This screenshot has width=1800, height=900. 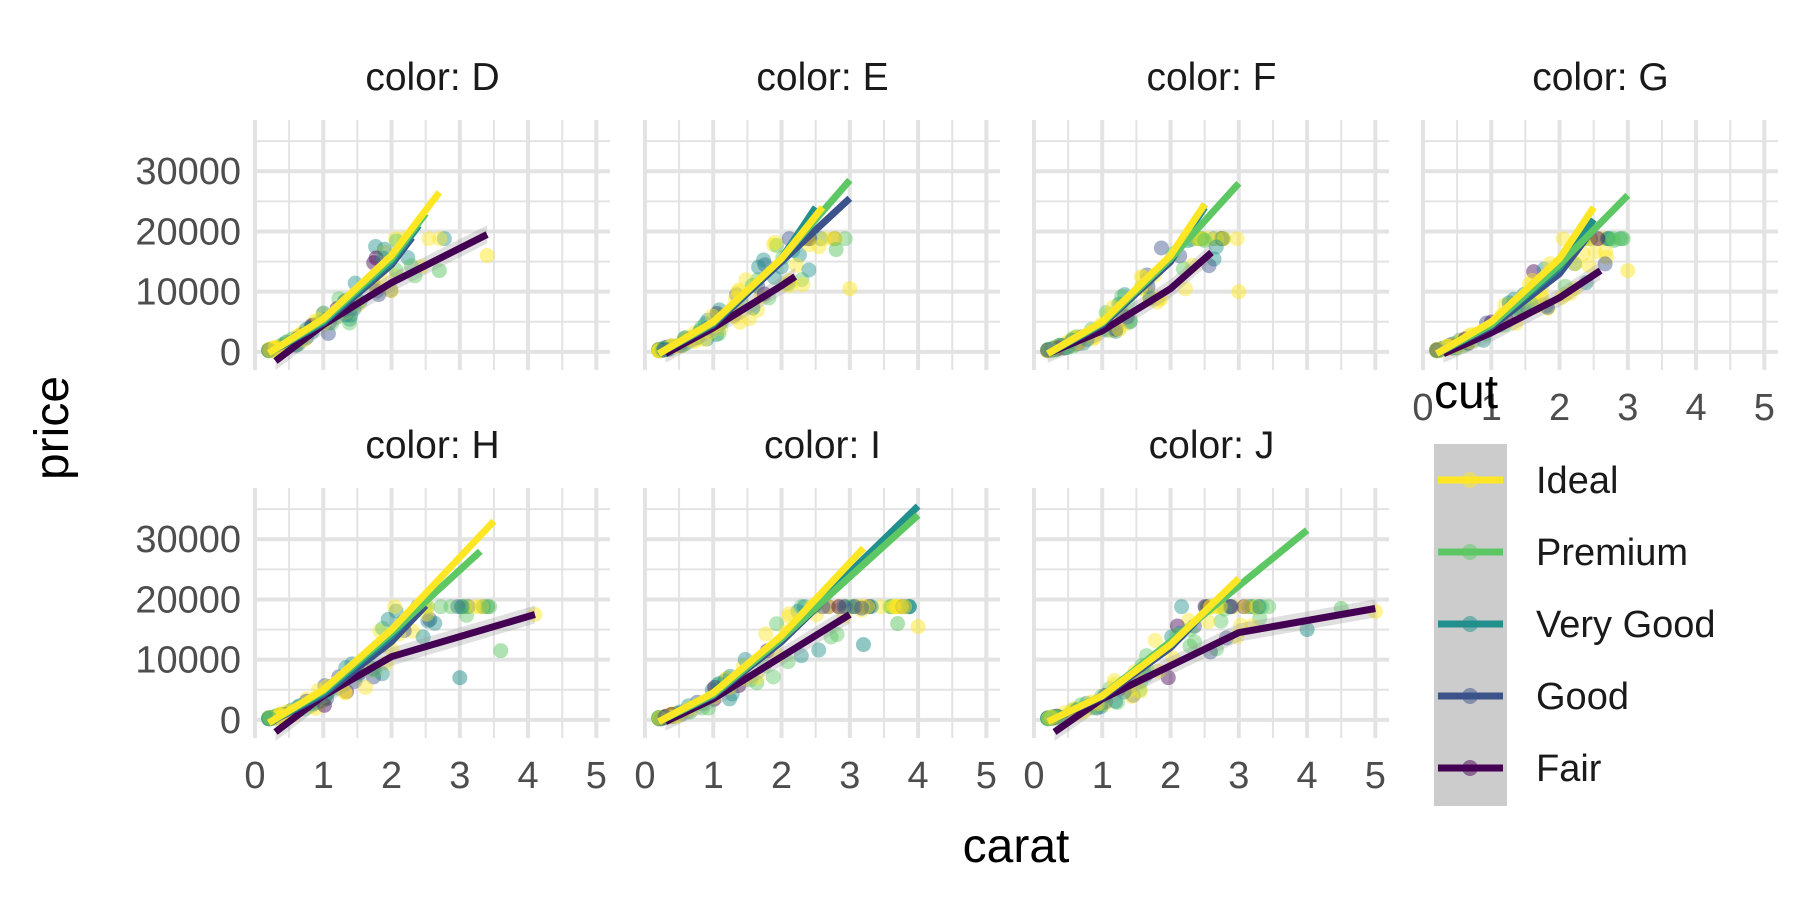 What do you see at coordinates (1626, 625) in the screenshot?
I see `legend-label: Very Good` at bounding box center [1626, 625].